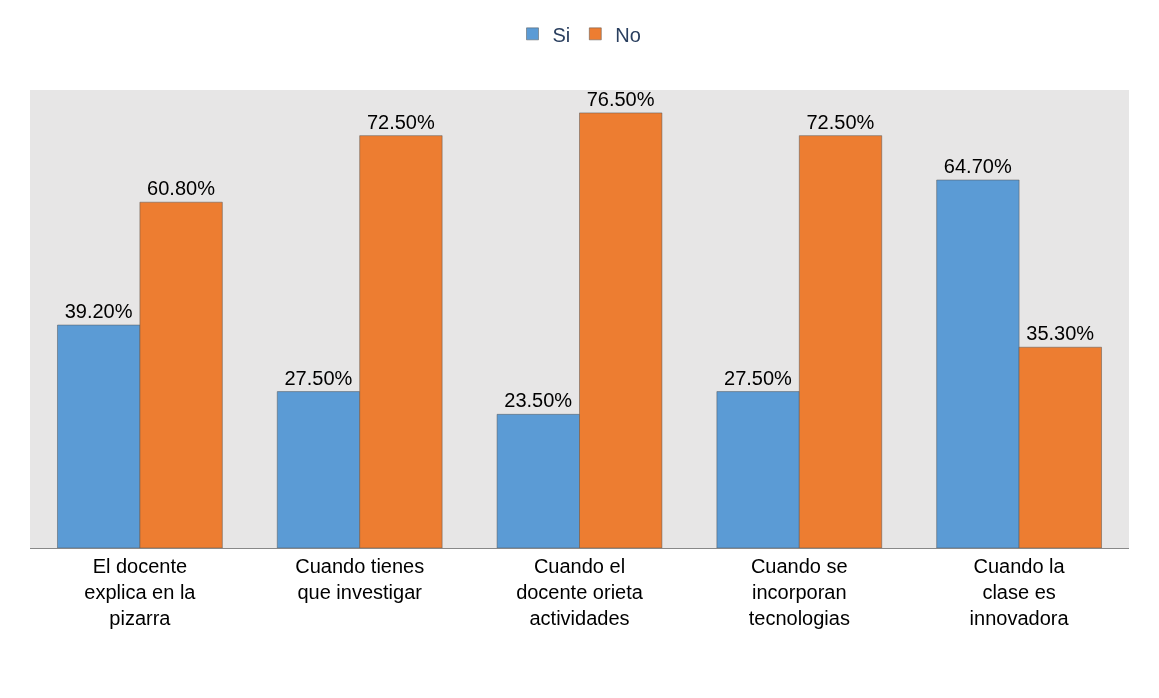 This screenshot has height=698, width=1159. Describe the element at coordinates (1019, 592) in the screenshot. I see `x-tick-label: Cuando la clase es innovadora` at that location.